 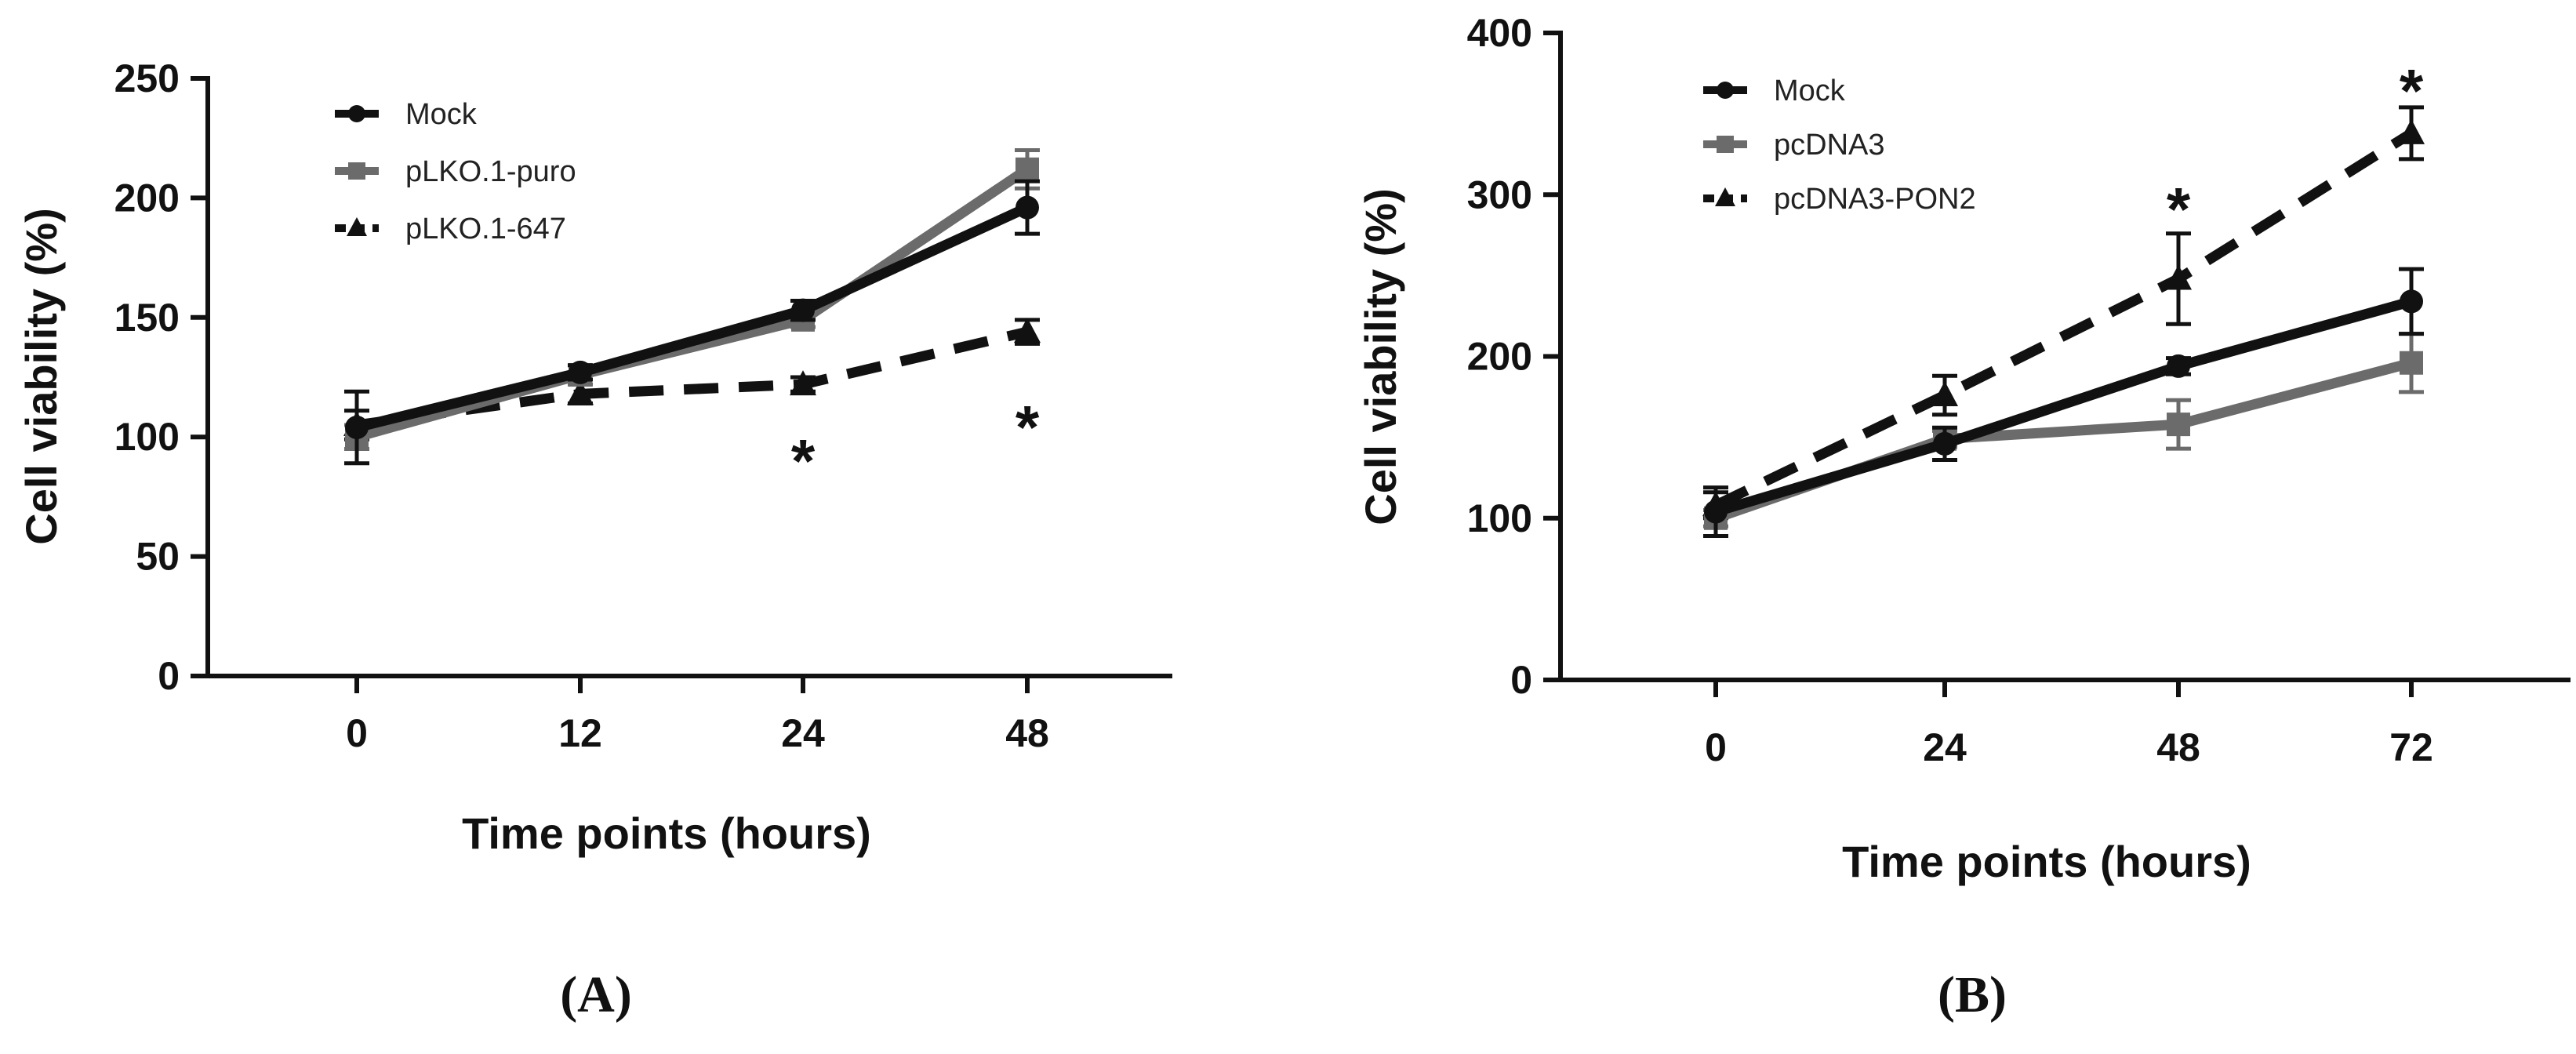 What do you see at coordinates (1499, 518) in the screenshot?
I see `panel-b-y-tick-label: 100` at bounding box center [1499, 518].